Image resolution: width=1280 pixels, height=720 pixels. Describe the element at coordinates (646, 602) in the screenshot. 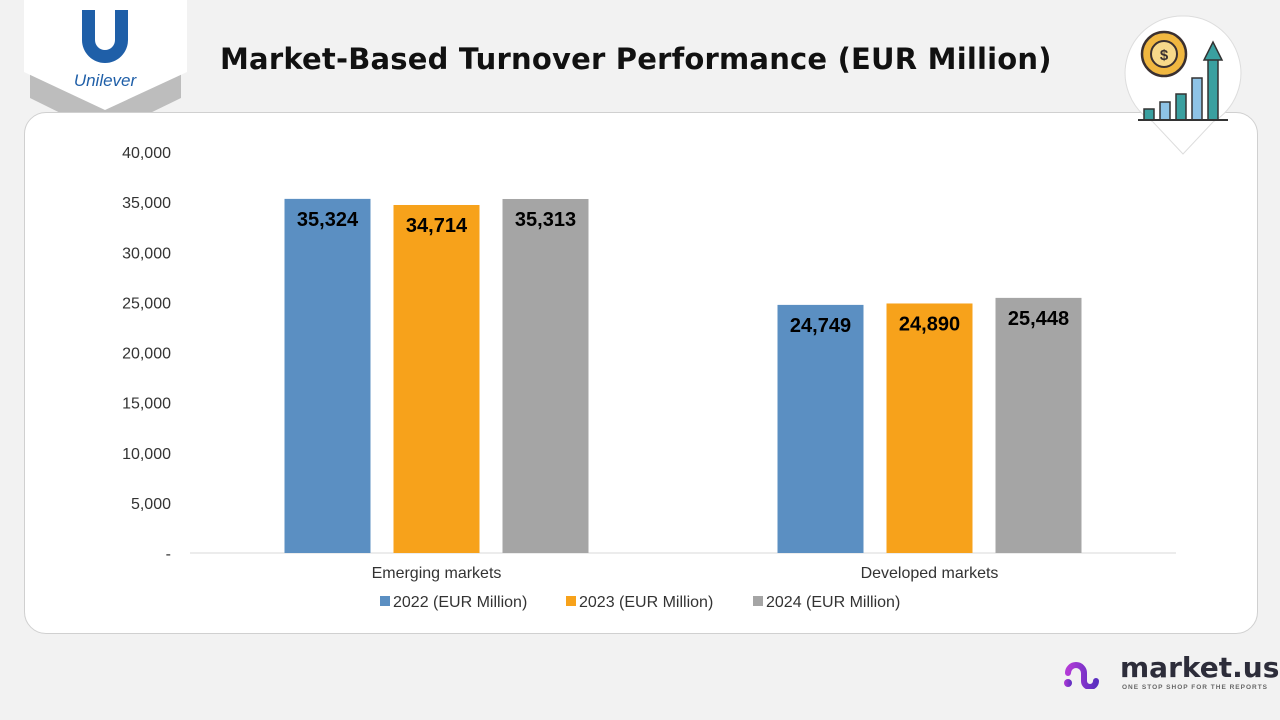

I see `legend-label: 2023 (EUR Million)` at that location.